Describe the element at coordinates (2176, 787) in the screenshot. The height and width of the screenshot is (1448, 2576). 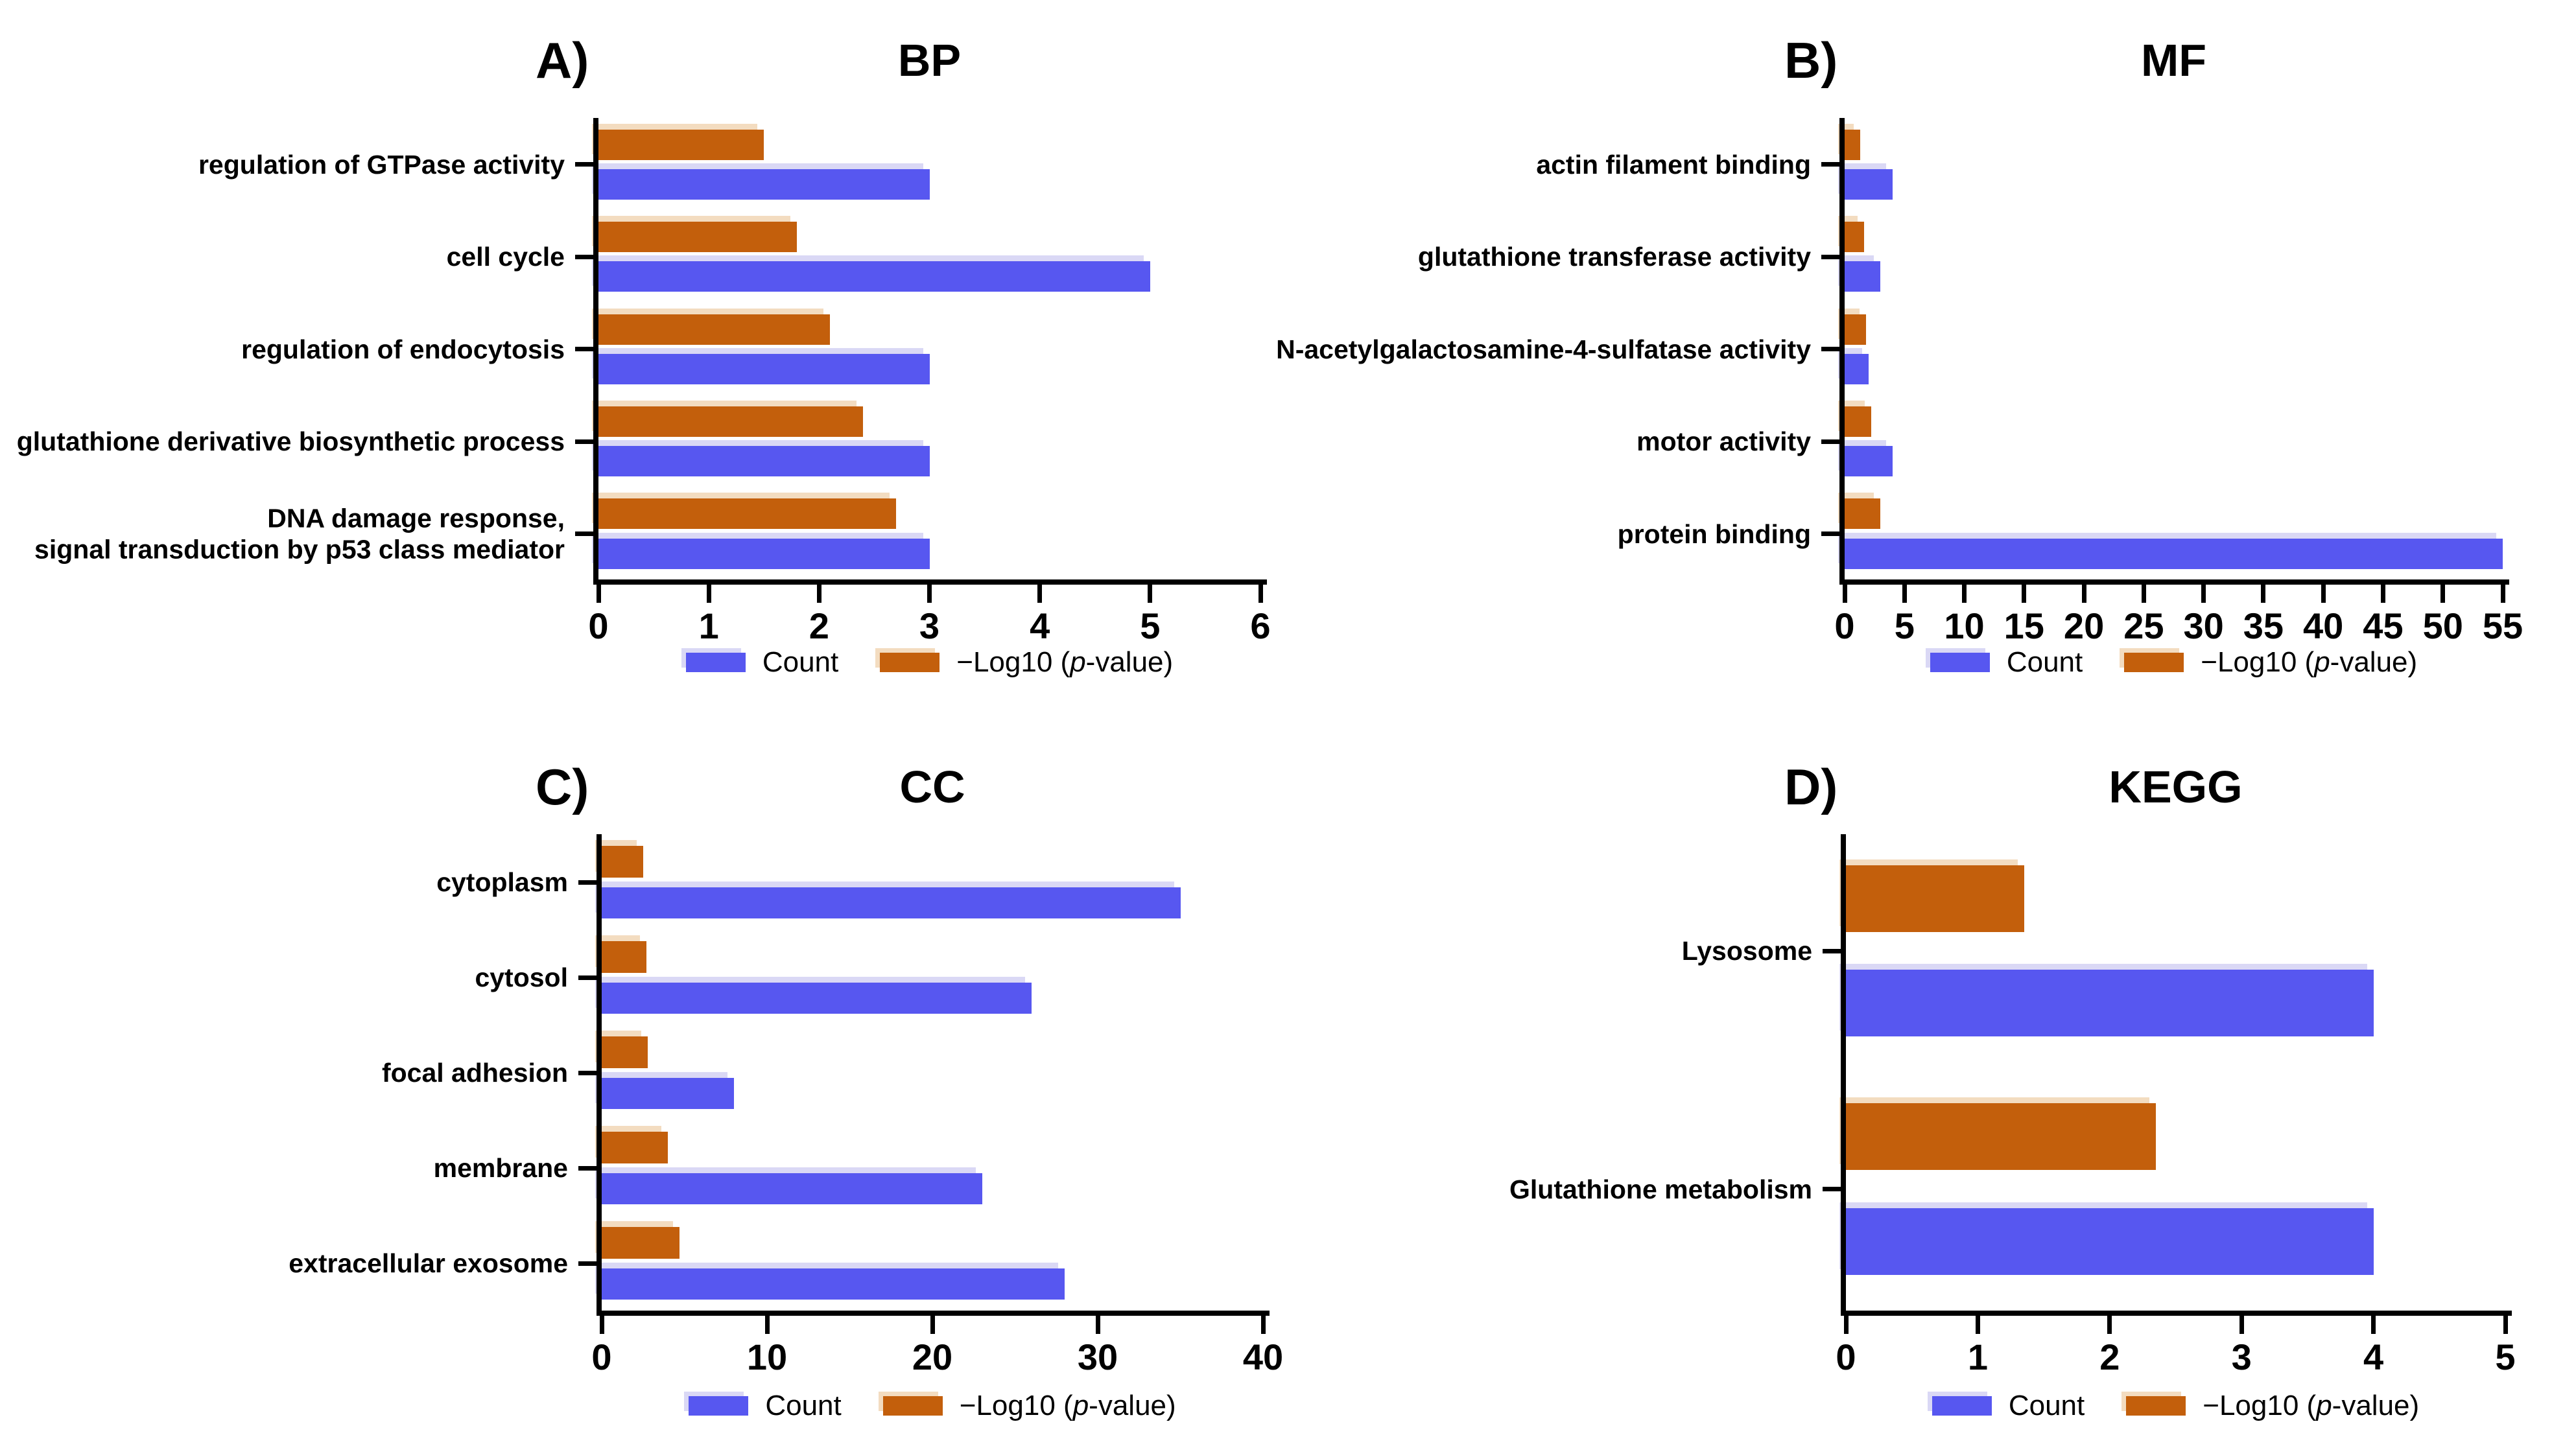
I see `panel-title: KEGG` at that location.